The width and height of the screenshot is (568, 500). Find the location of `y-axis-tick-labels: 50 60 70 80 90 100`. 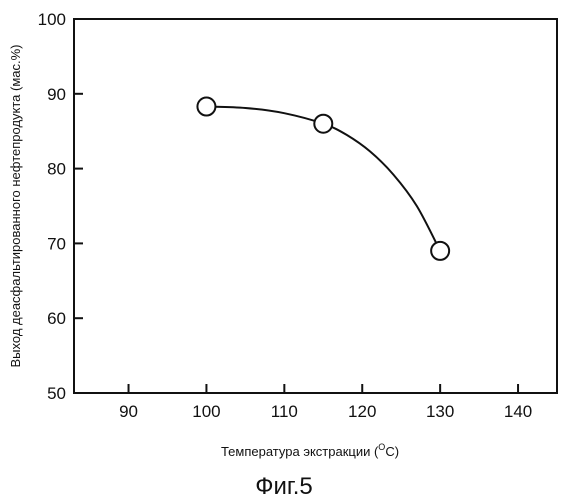

y-axis-tick-labels: 50 60 70 80 90 100 is located at coordinates (52, 206).